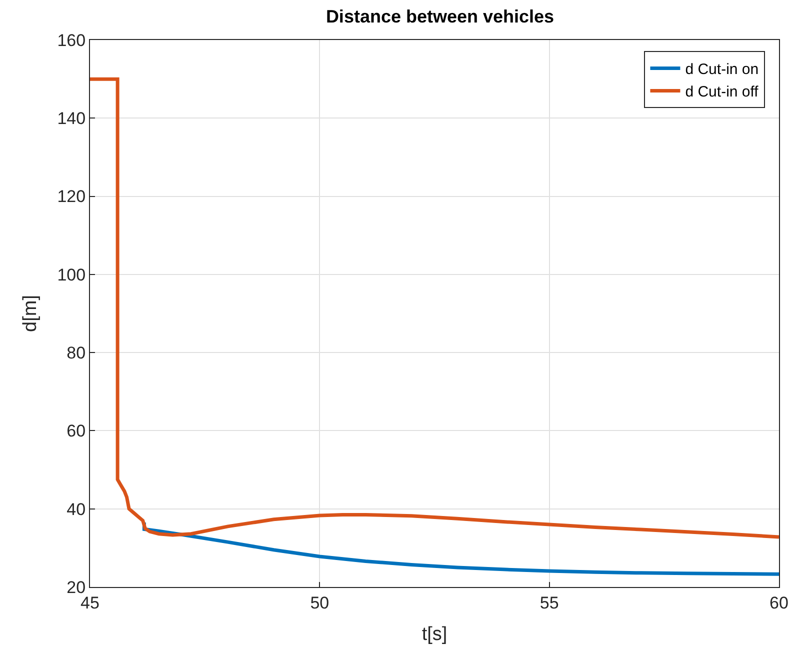 The width and height of the screenshot is (800, 657). What do you see at coordinates (435, 635) in the screenshot?
I see `x-axis-title: t[s]` at bounding box center [435, 635].